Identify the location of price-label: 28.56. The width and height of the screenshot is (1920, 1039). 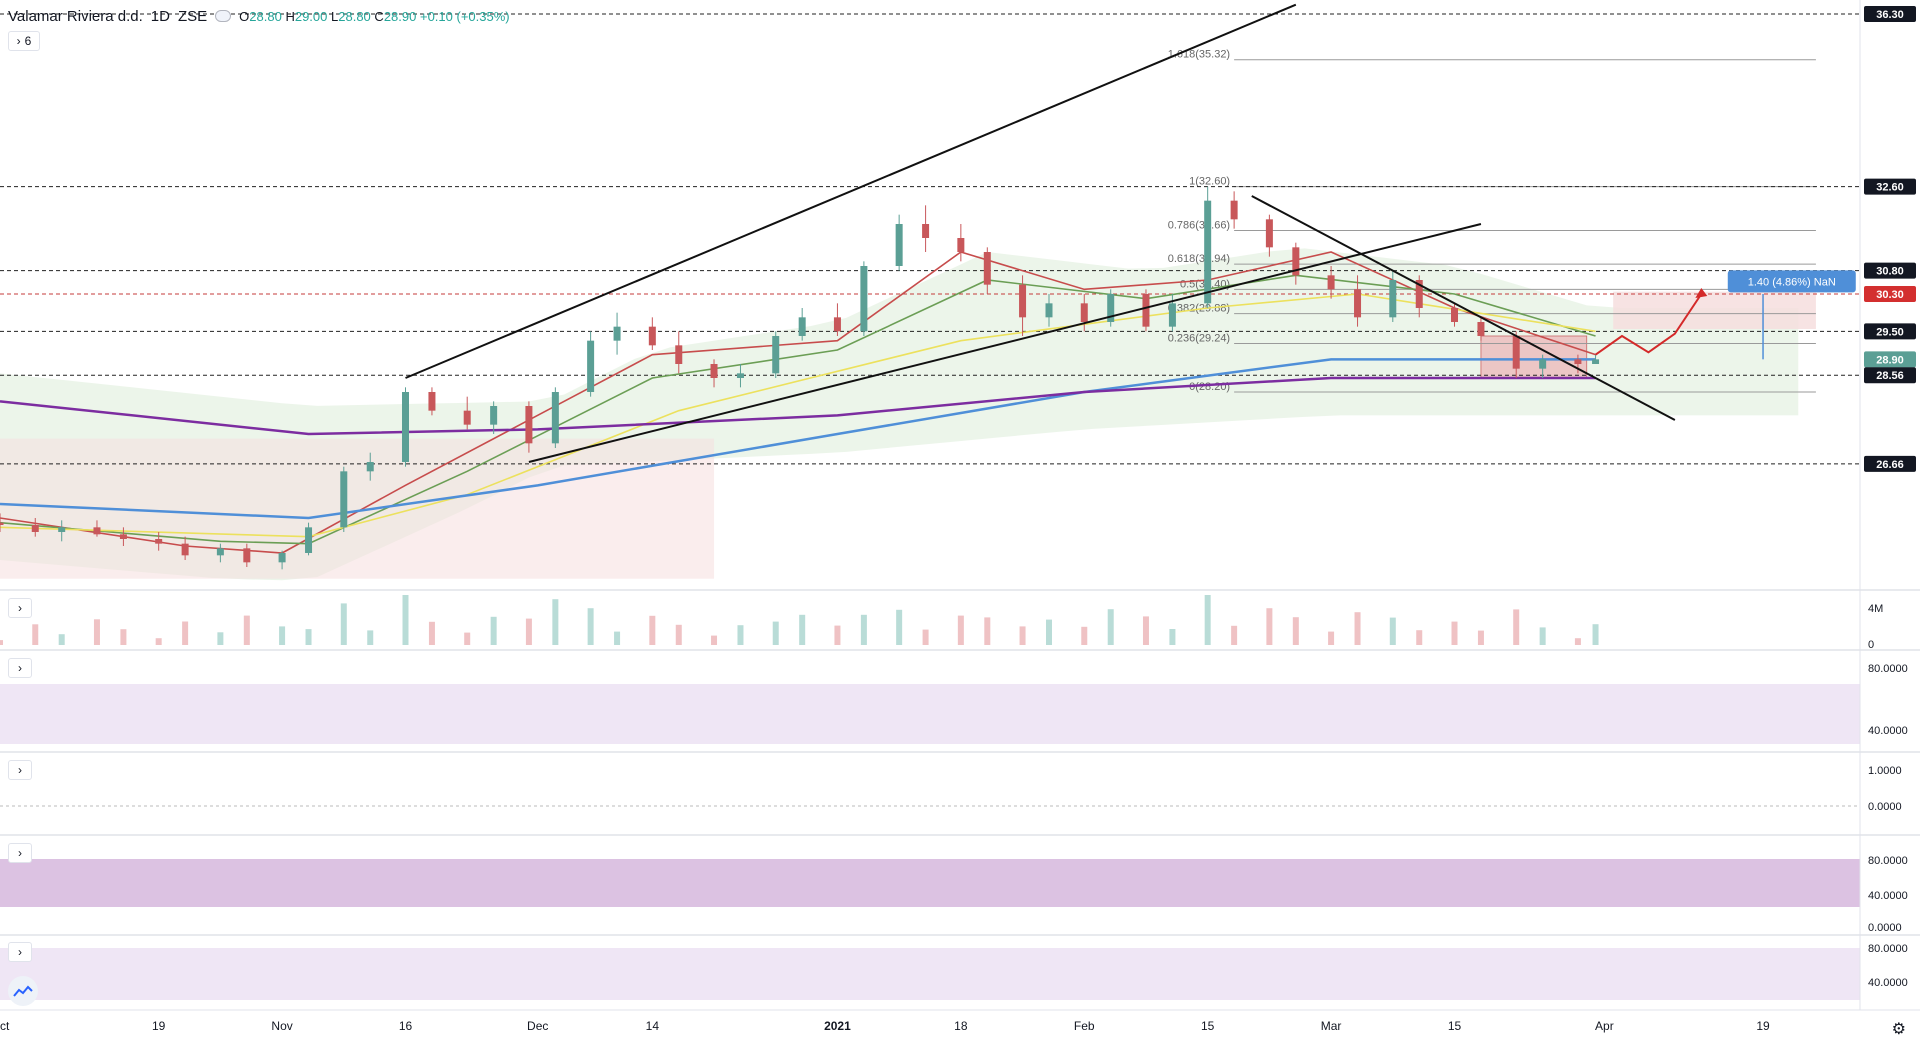
(1890, 376).